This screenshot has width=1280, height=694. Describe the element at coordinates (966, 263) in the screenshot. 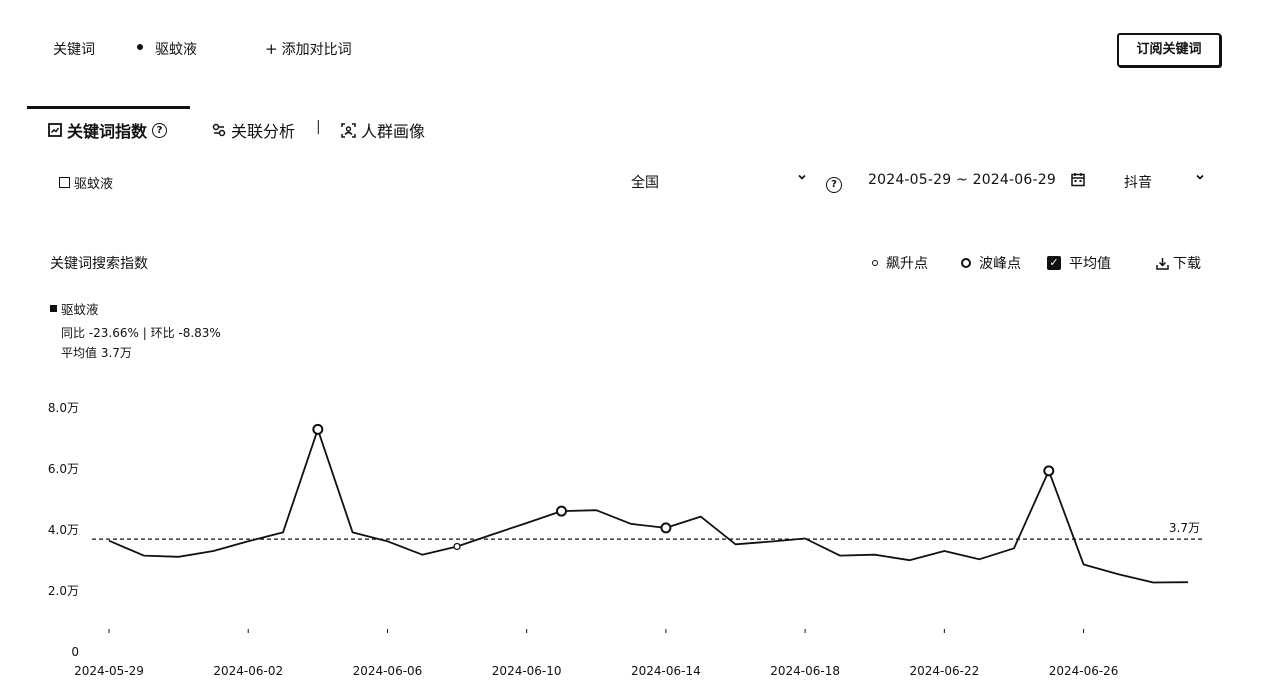

I see `peak-marker-icon` at that location.